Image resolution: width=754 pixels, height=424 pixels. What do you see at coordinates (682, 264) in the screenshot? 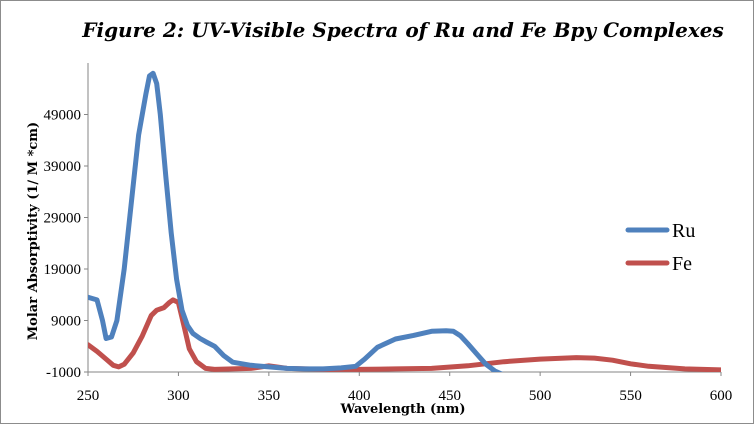
I see `legend-label-fe: Fe` at bounding box center [682, 264].